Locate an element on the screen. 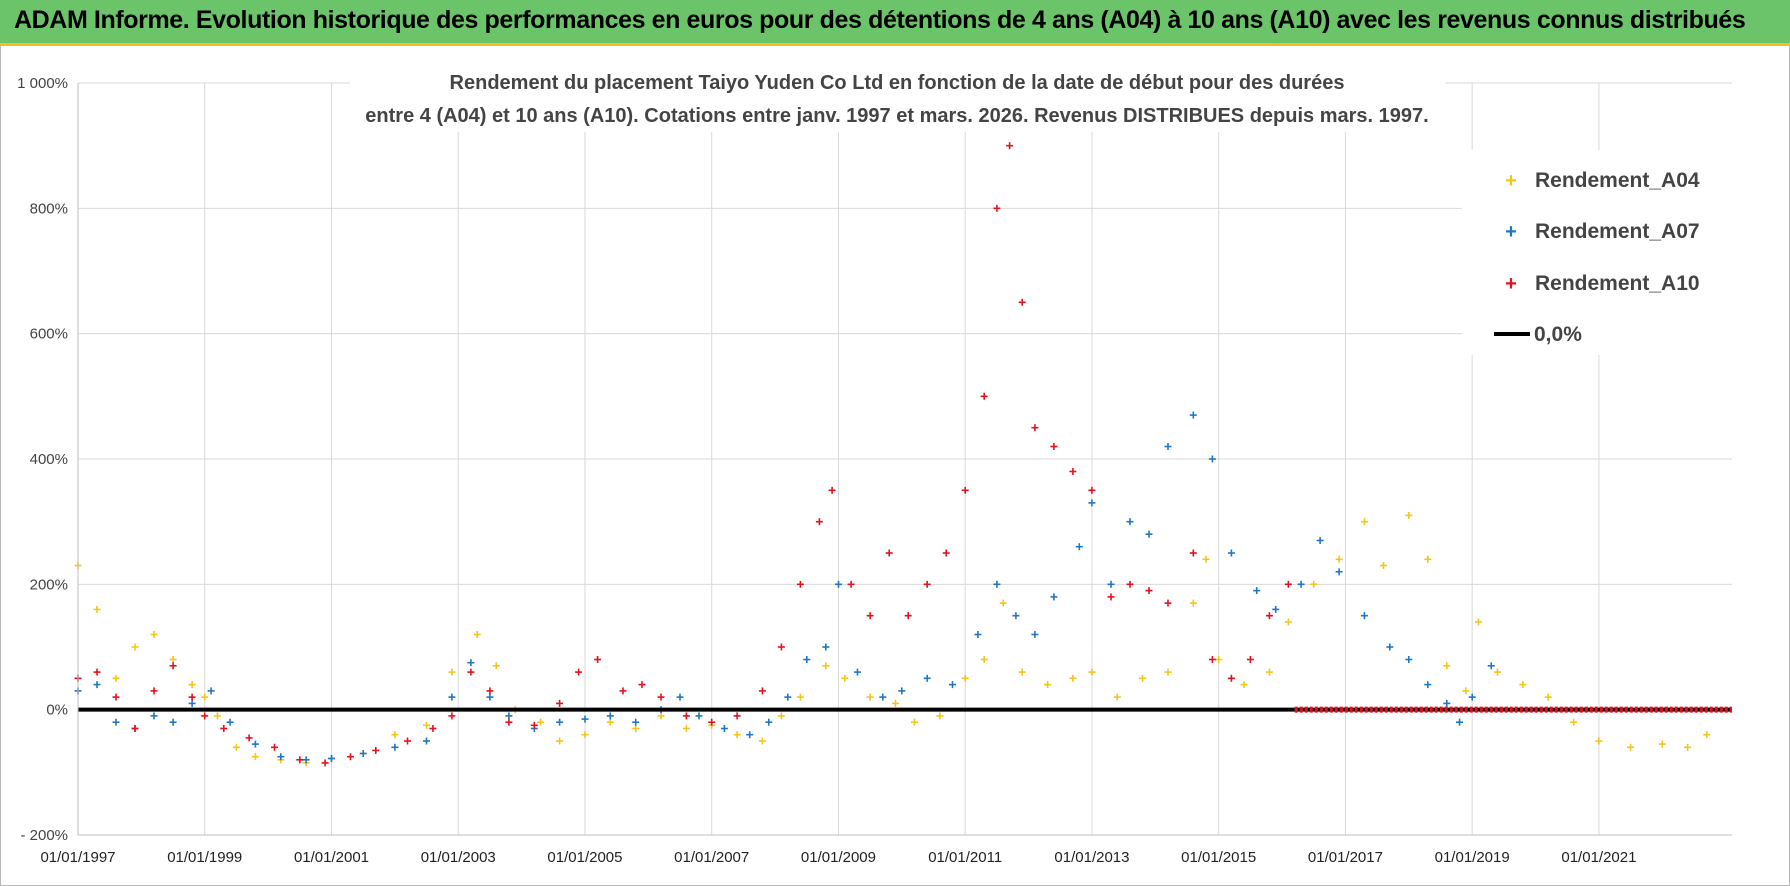 The height and width of the screenshot is (886, 1790). x-tick-label: 01/01/2011 is located at coordinates (965, 857).